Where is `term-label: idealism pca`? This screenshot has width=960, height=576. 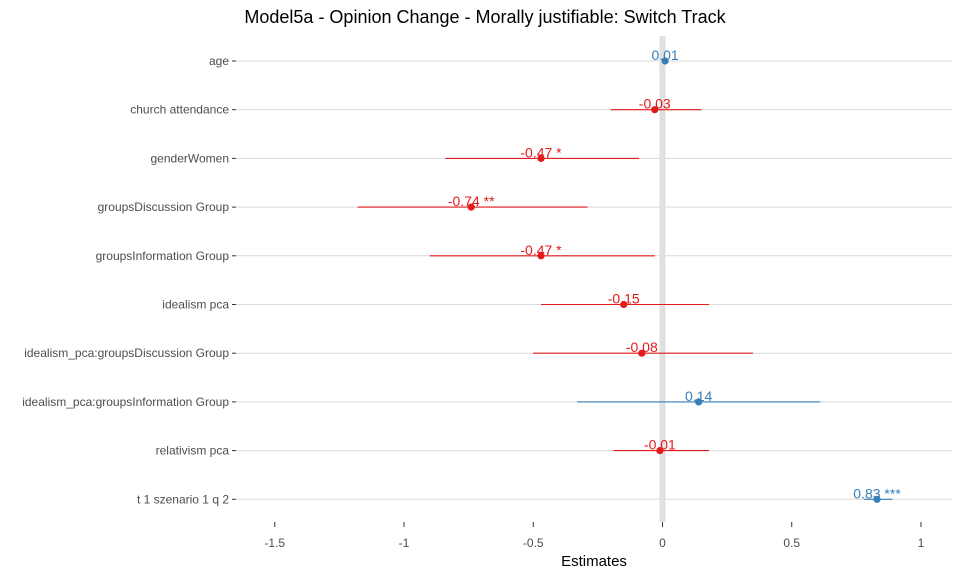 term-label: idealism pca is located at coordinates (195, 305).